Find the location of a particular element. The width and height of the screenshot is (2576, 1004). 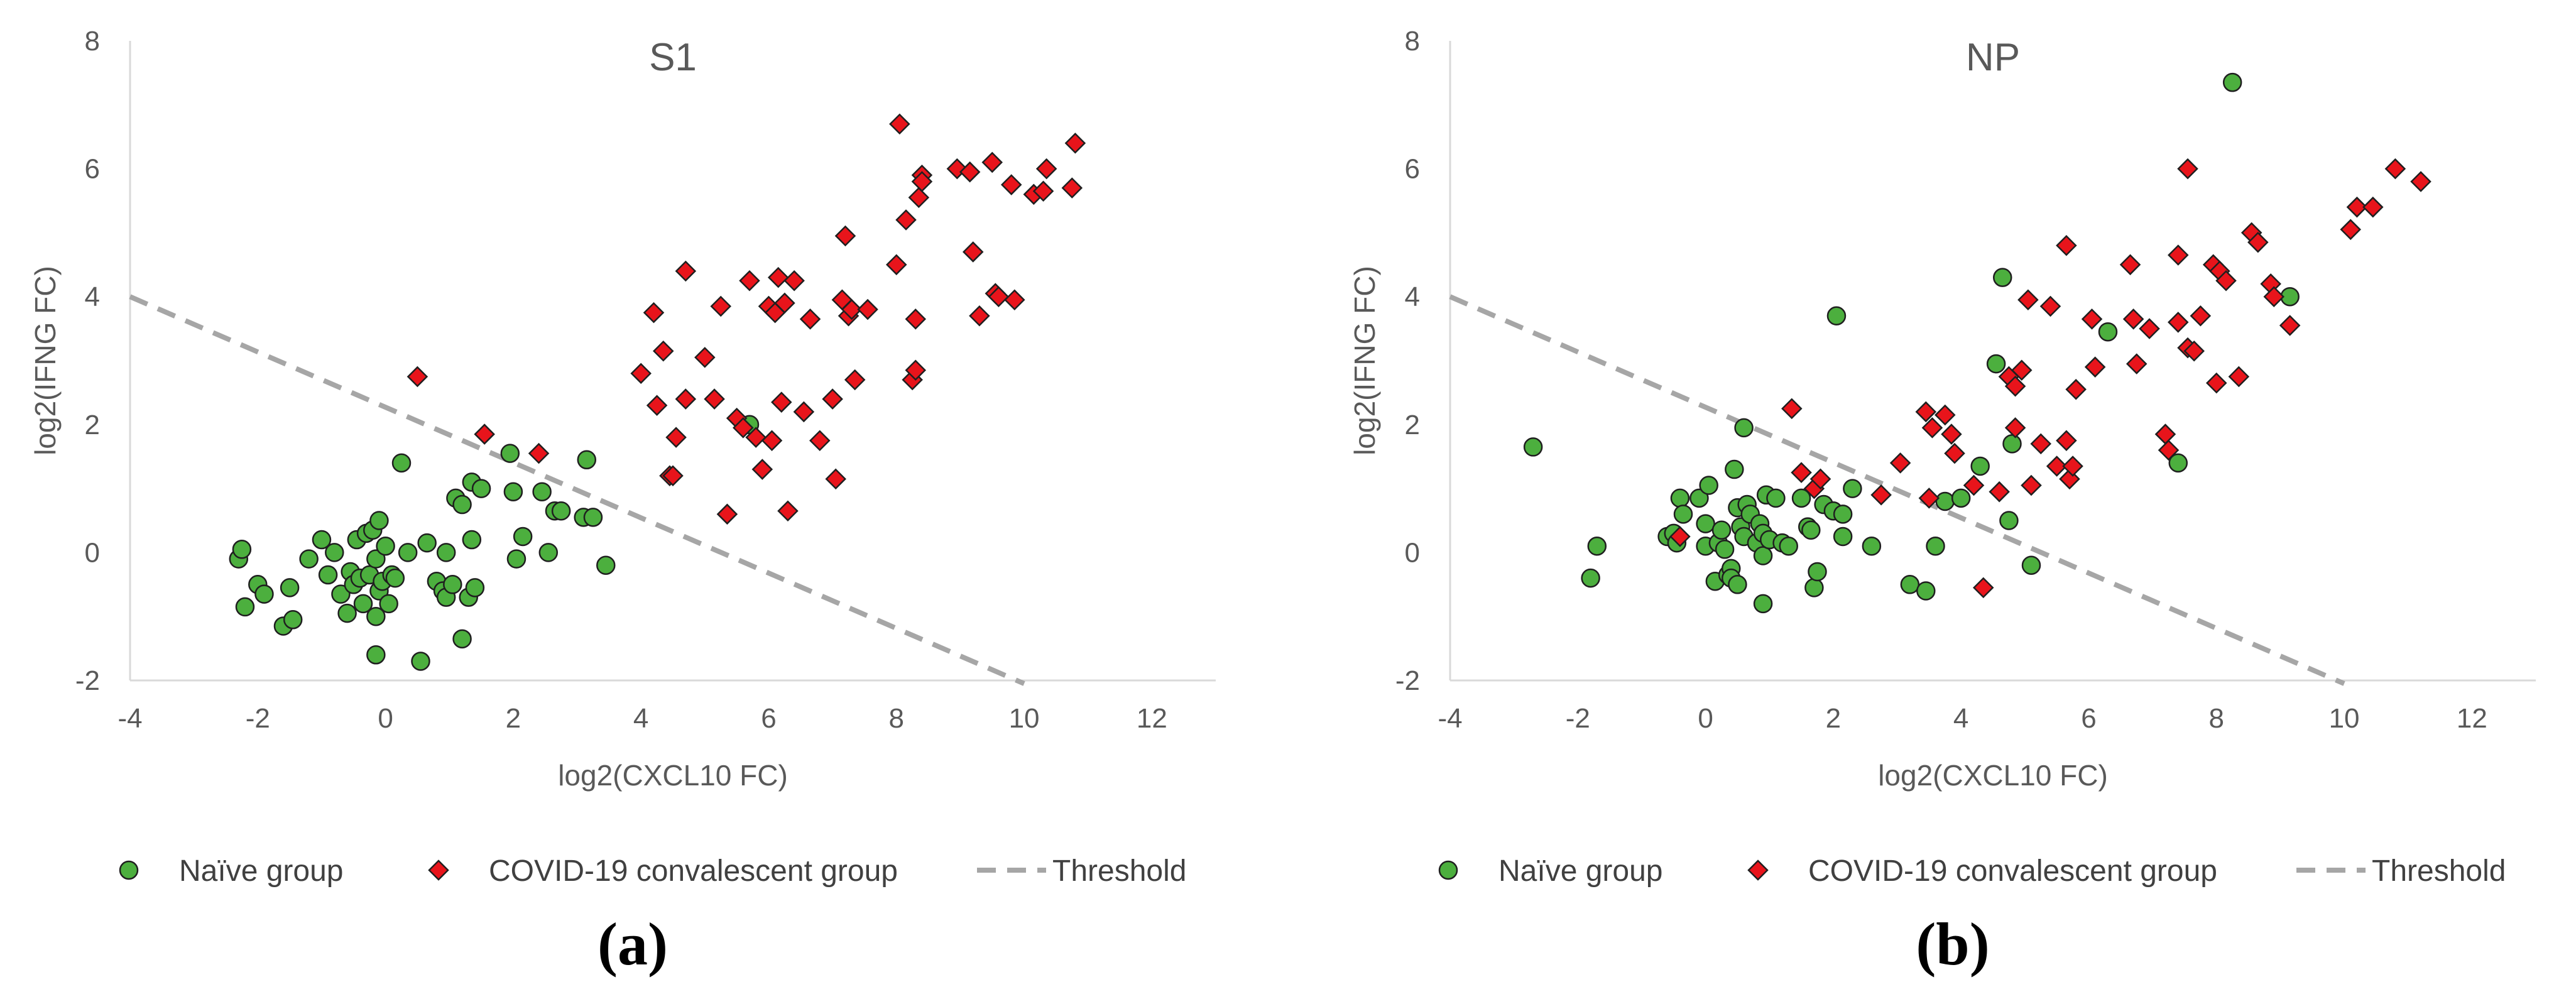

x-tick-label: 2 is located at coordinates (513, 718).